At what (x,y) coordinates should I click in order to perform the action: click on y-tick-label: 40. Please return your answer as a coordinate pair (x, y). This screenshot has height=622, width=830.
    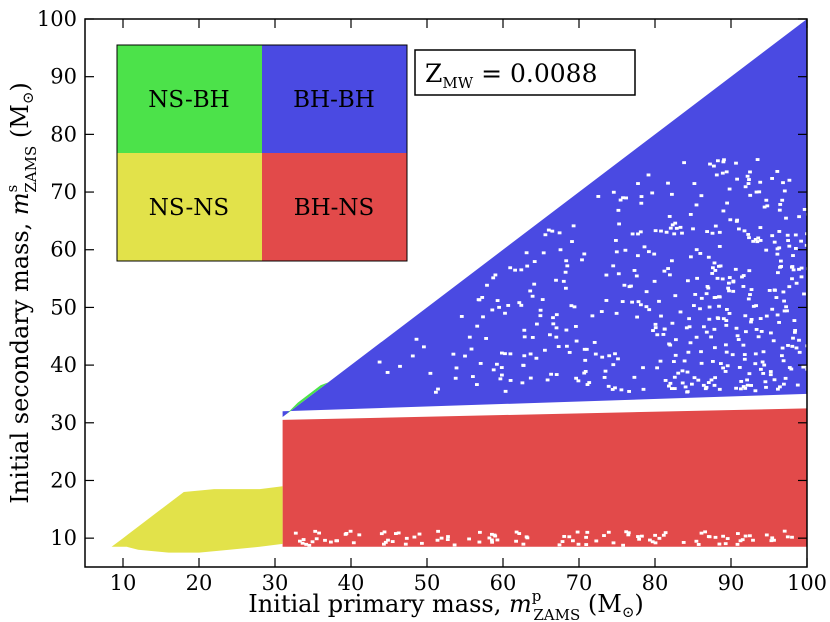
    Looking at the image, I should click on (63, 365).